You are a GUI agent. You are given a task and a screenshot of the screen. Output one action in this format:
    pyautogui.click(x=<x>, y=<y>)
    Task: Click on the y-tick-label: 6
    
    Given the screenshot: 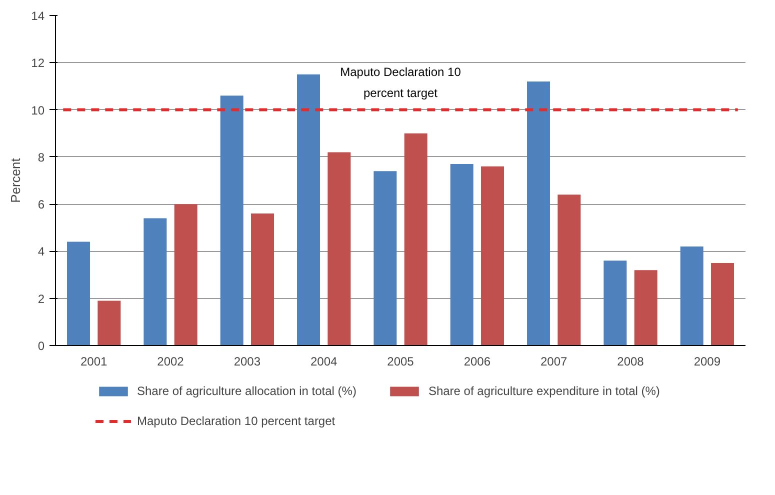 What is the action you would take?
    pyautogui.click(x=41, y=205)
    